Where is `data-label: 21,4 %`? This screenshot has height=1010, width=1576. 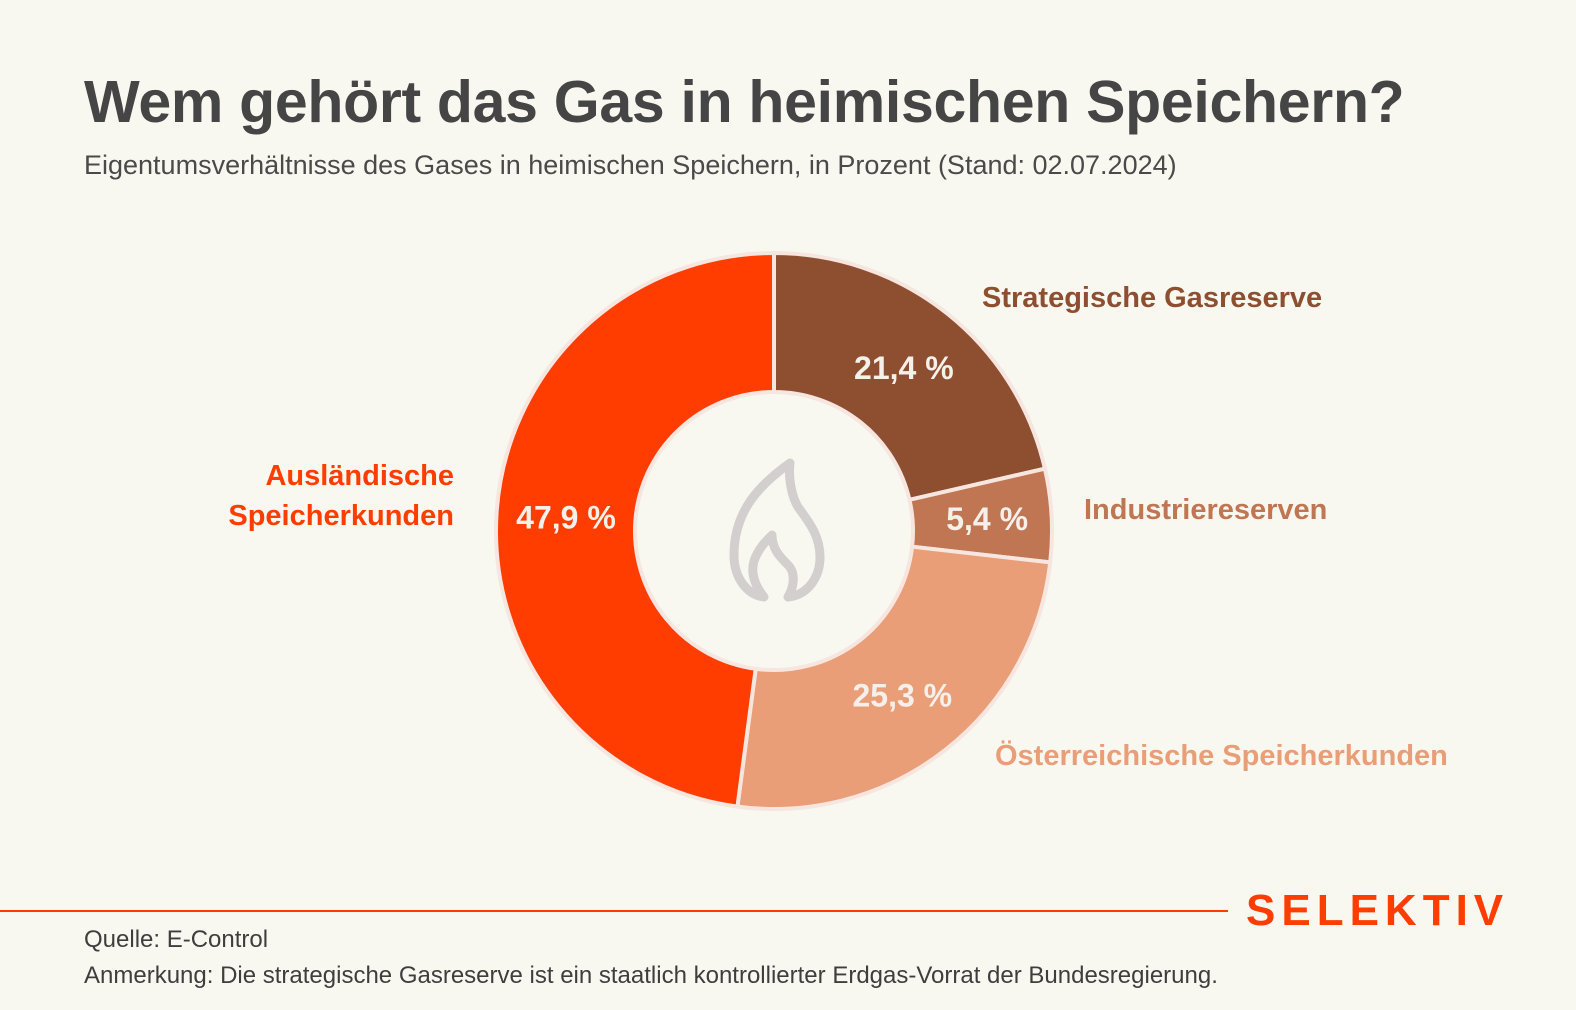 data-label: 21,4 % is located at coordinates (904, 368).